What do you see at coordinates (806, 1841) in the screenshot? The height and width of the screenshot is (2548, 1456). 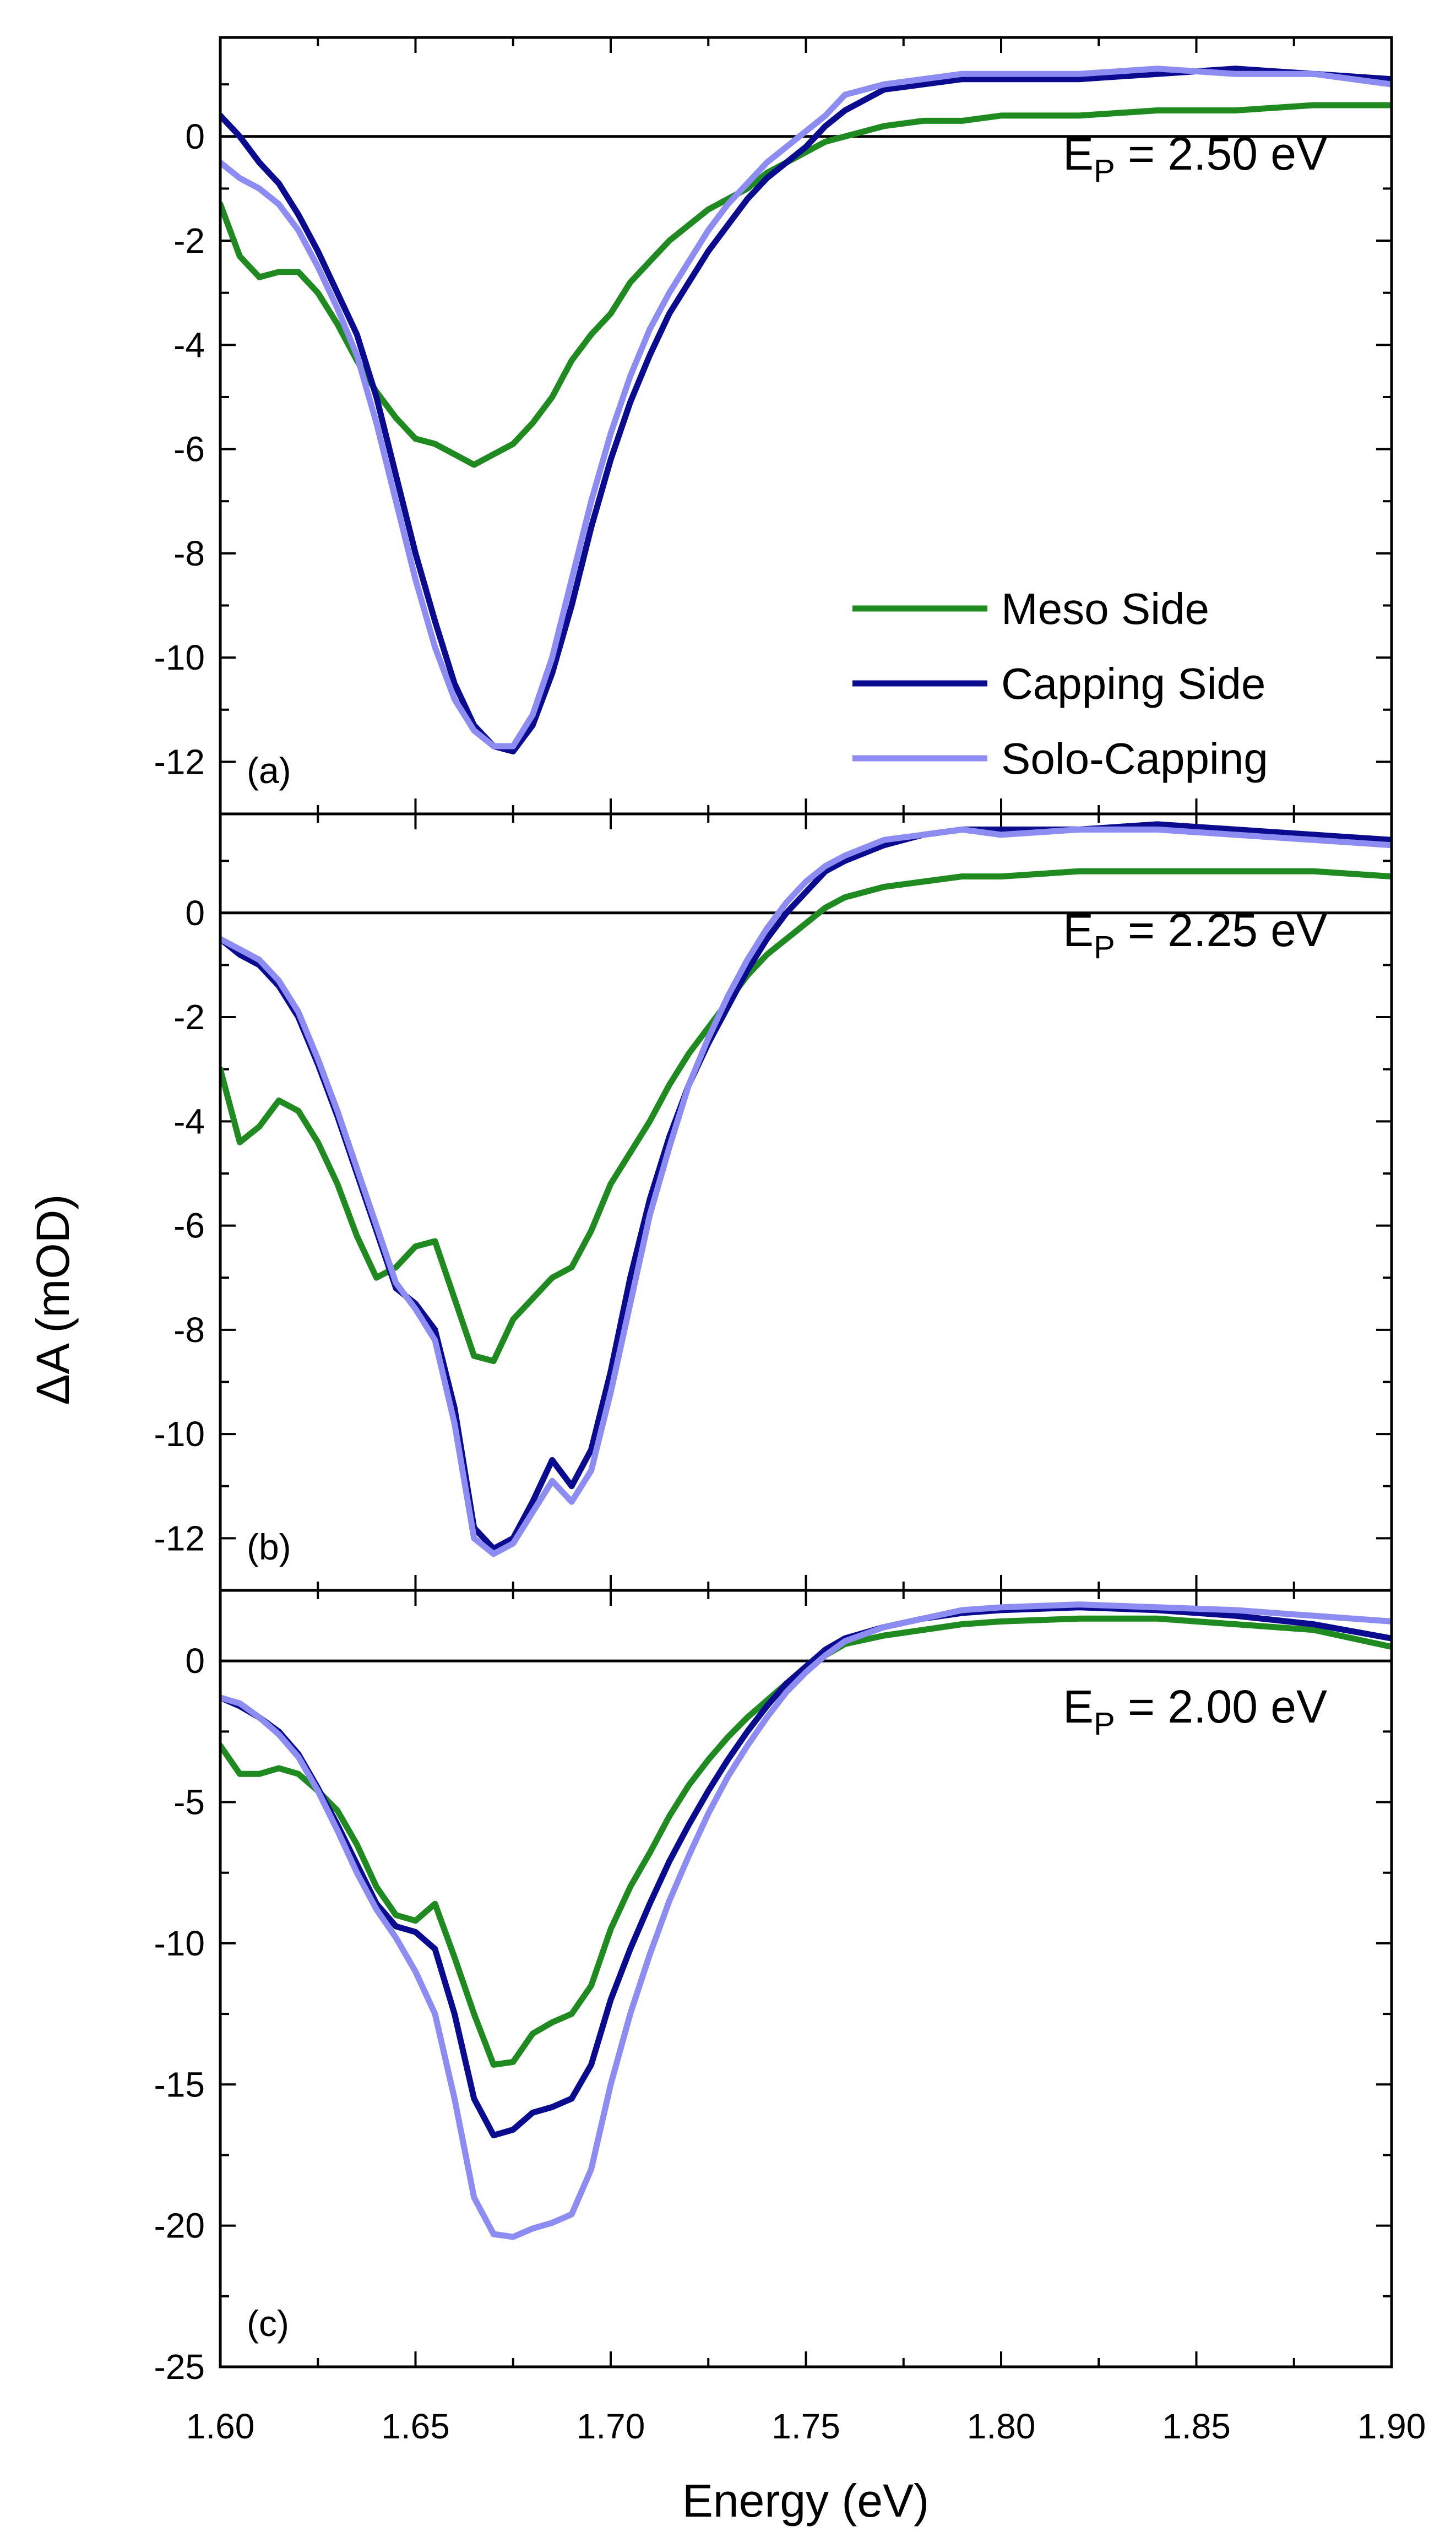 I see `series-line-meso-side` at bounding box center [806, 1841].